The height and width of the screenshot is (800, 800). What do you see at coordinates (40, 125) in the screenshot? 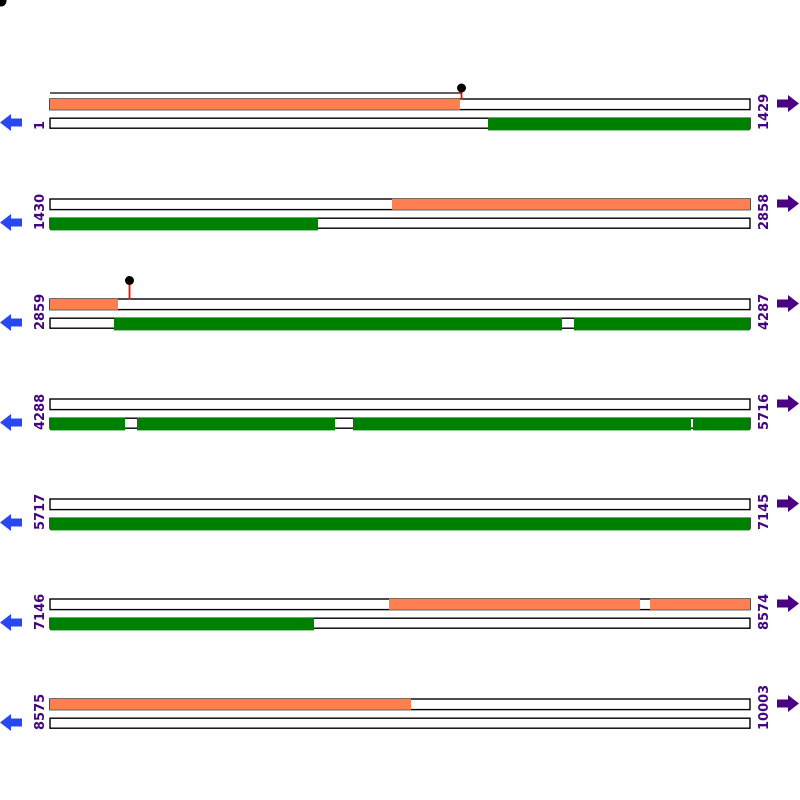
I see `row-start-label: 1` at bounding box center [40, 125].